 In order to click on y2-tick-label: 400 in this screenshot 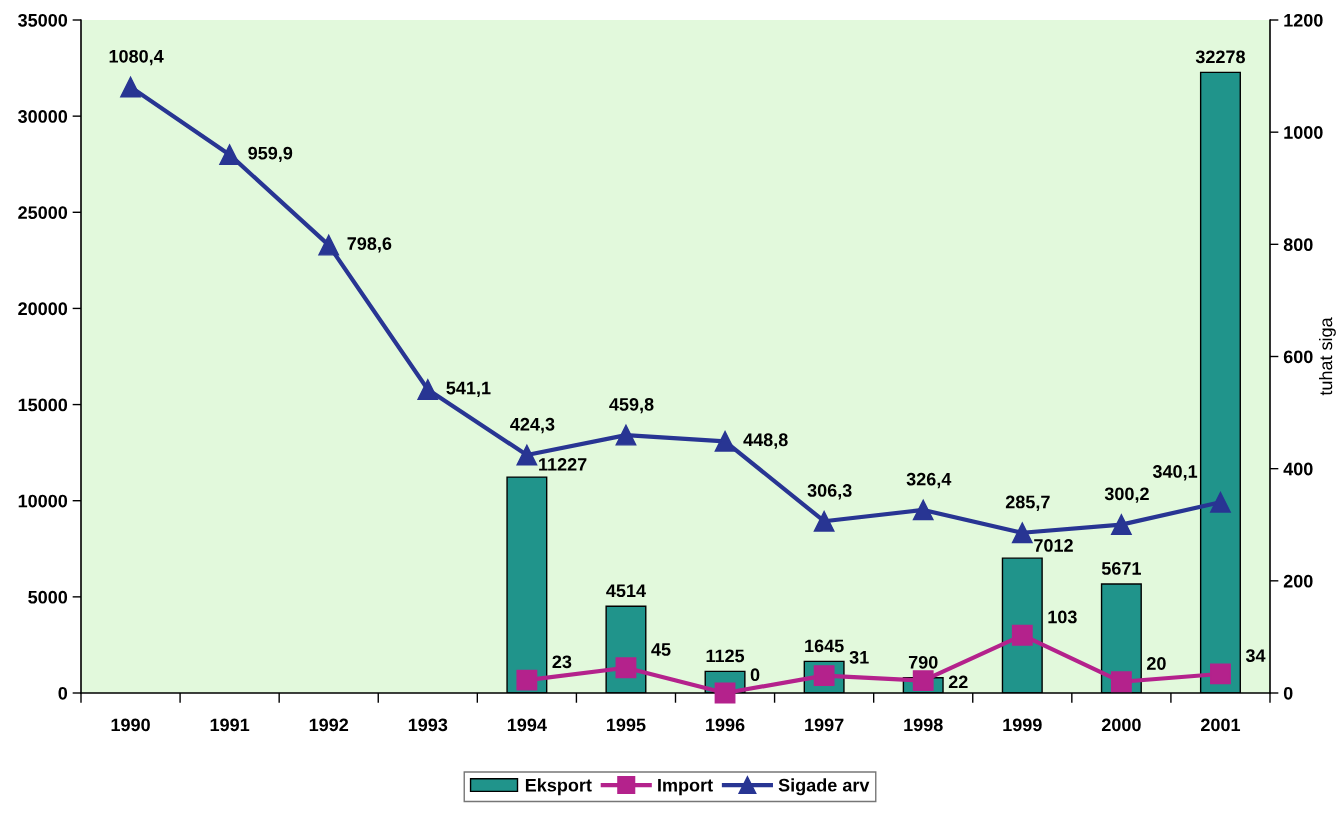, I will do `click(1298, 469)`.